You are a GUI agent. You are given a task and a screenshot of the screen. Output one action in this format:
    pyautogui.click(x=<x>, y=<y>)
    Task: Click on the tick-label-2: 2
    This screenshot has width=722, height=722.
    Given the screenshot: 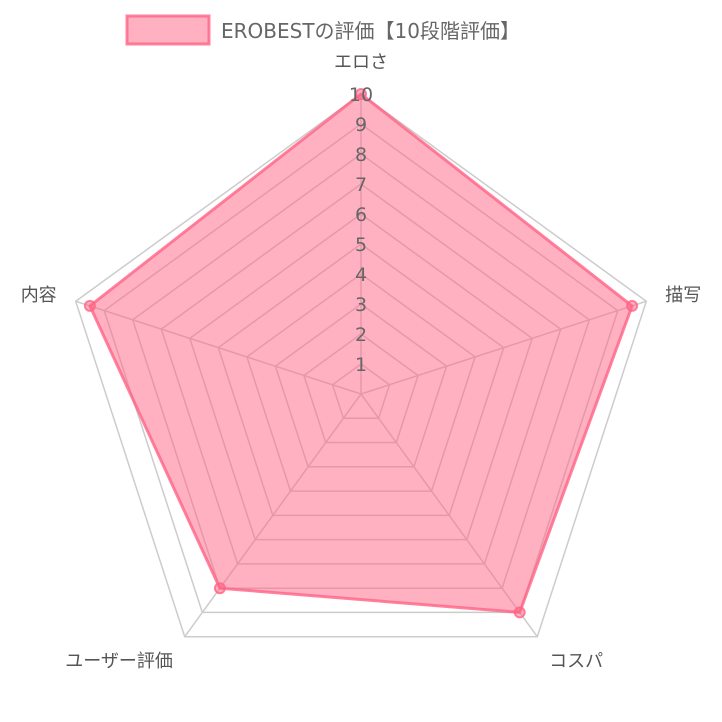 What is the action you would take?
    pyautogui.click(x=361, y=335)
    